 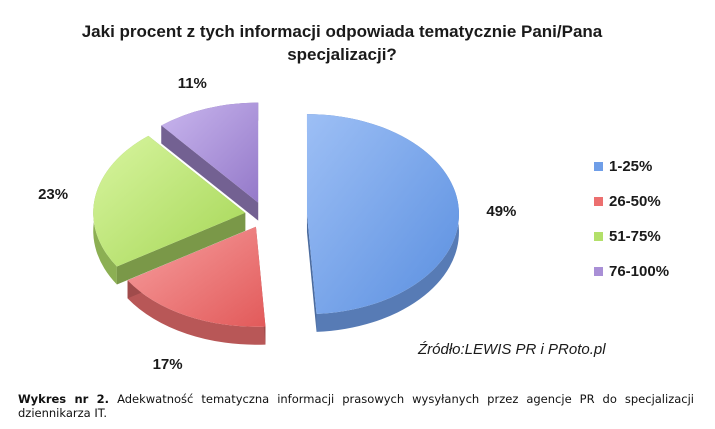 What do you see at coordinates (168, 364) in the screenshot?
I see `data-label-26-50: 17%` at bounding box center [168, 364].